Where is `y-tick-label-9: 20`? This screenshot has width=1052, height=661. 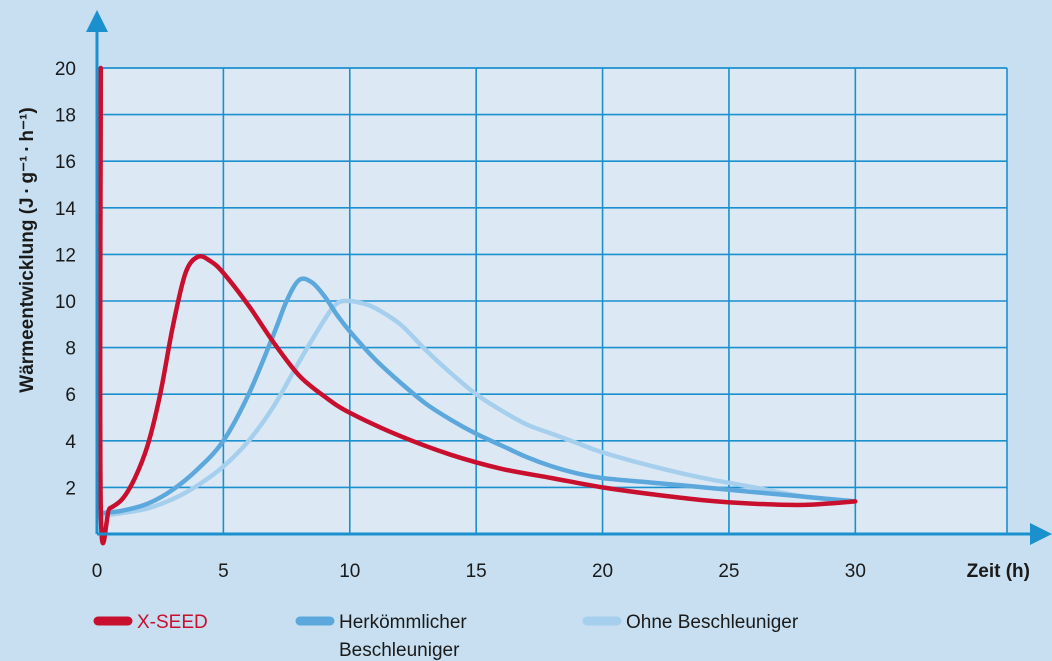
y-tick-label-9: 20 is located at coordinates (65, 69).